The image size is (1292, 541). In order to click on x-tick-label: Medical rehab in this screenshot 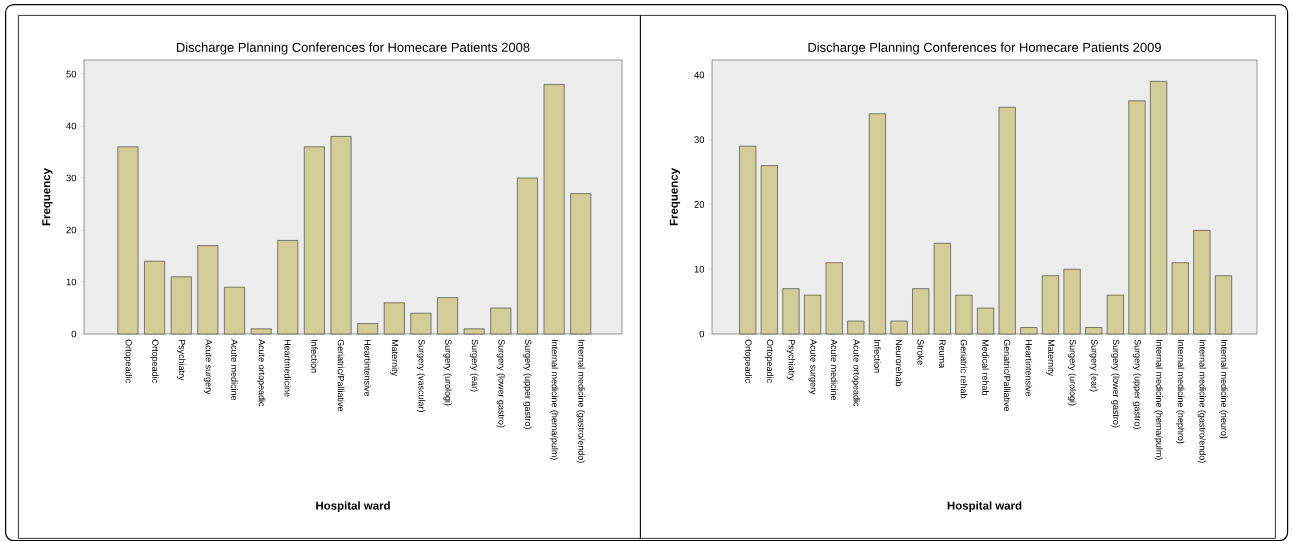, I will do `click(985, 367)`.